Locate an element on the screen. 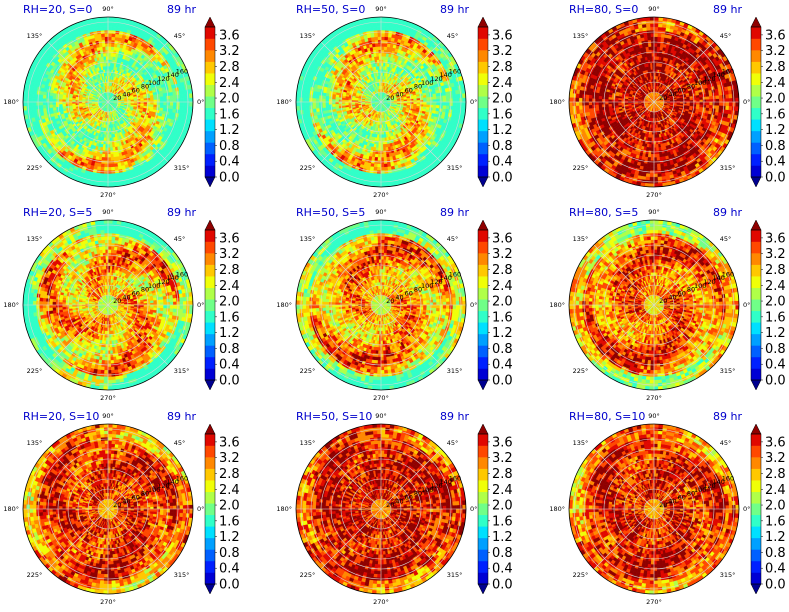 The width and height of the screenshot is (789, 612). angle-tick-label: 90° is located at coordinates (108, 9).